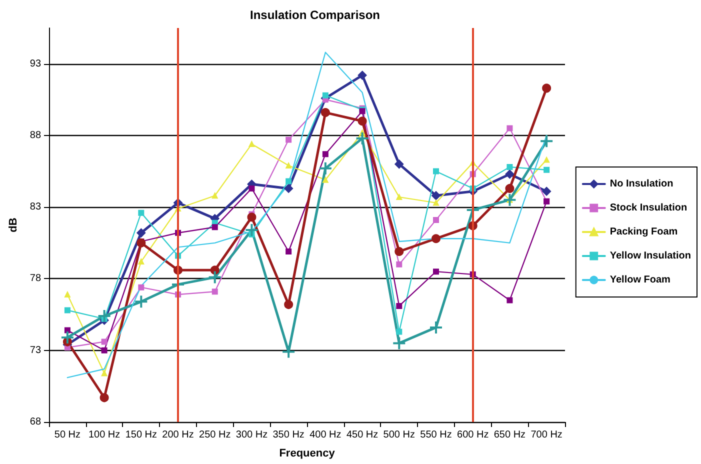  What do you see at coordinates (104, 435) in the screenshot?
I see `x-tick-label: 100 Hz` at bounding box center [104, 435].